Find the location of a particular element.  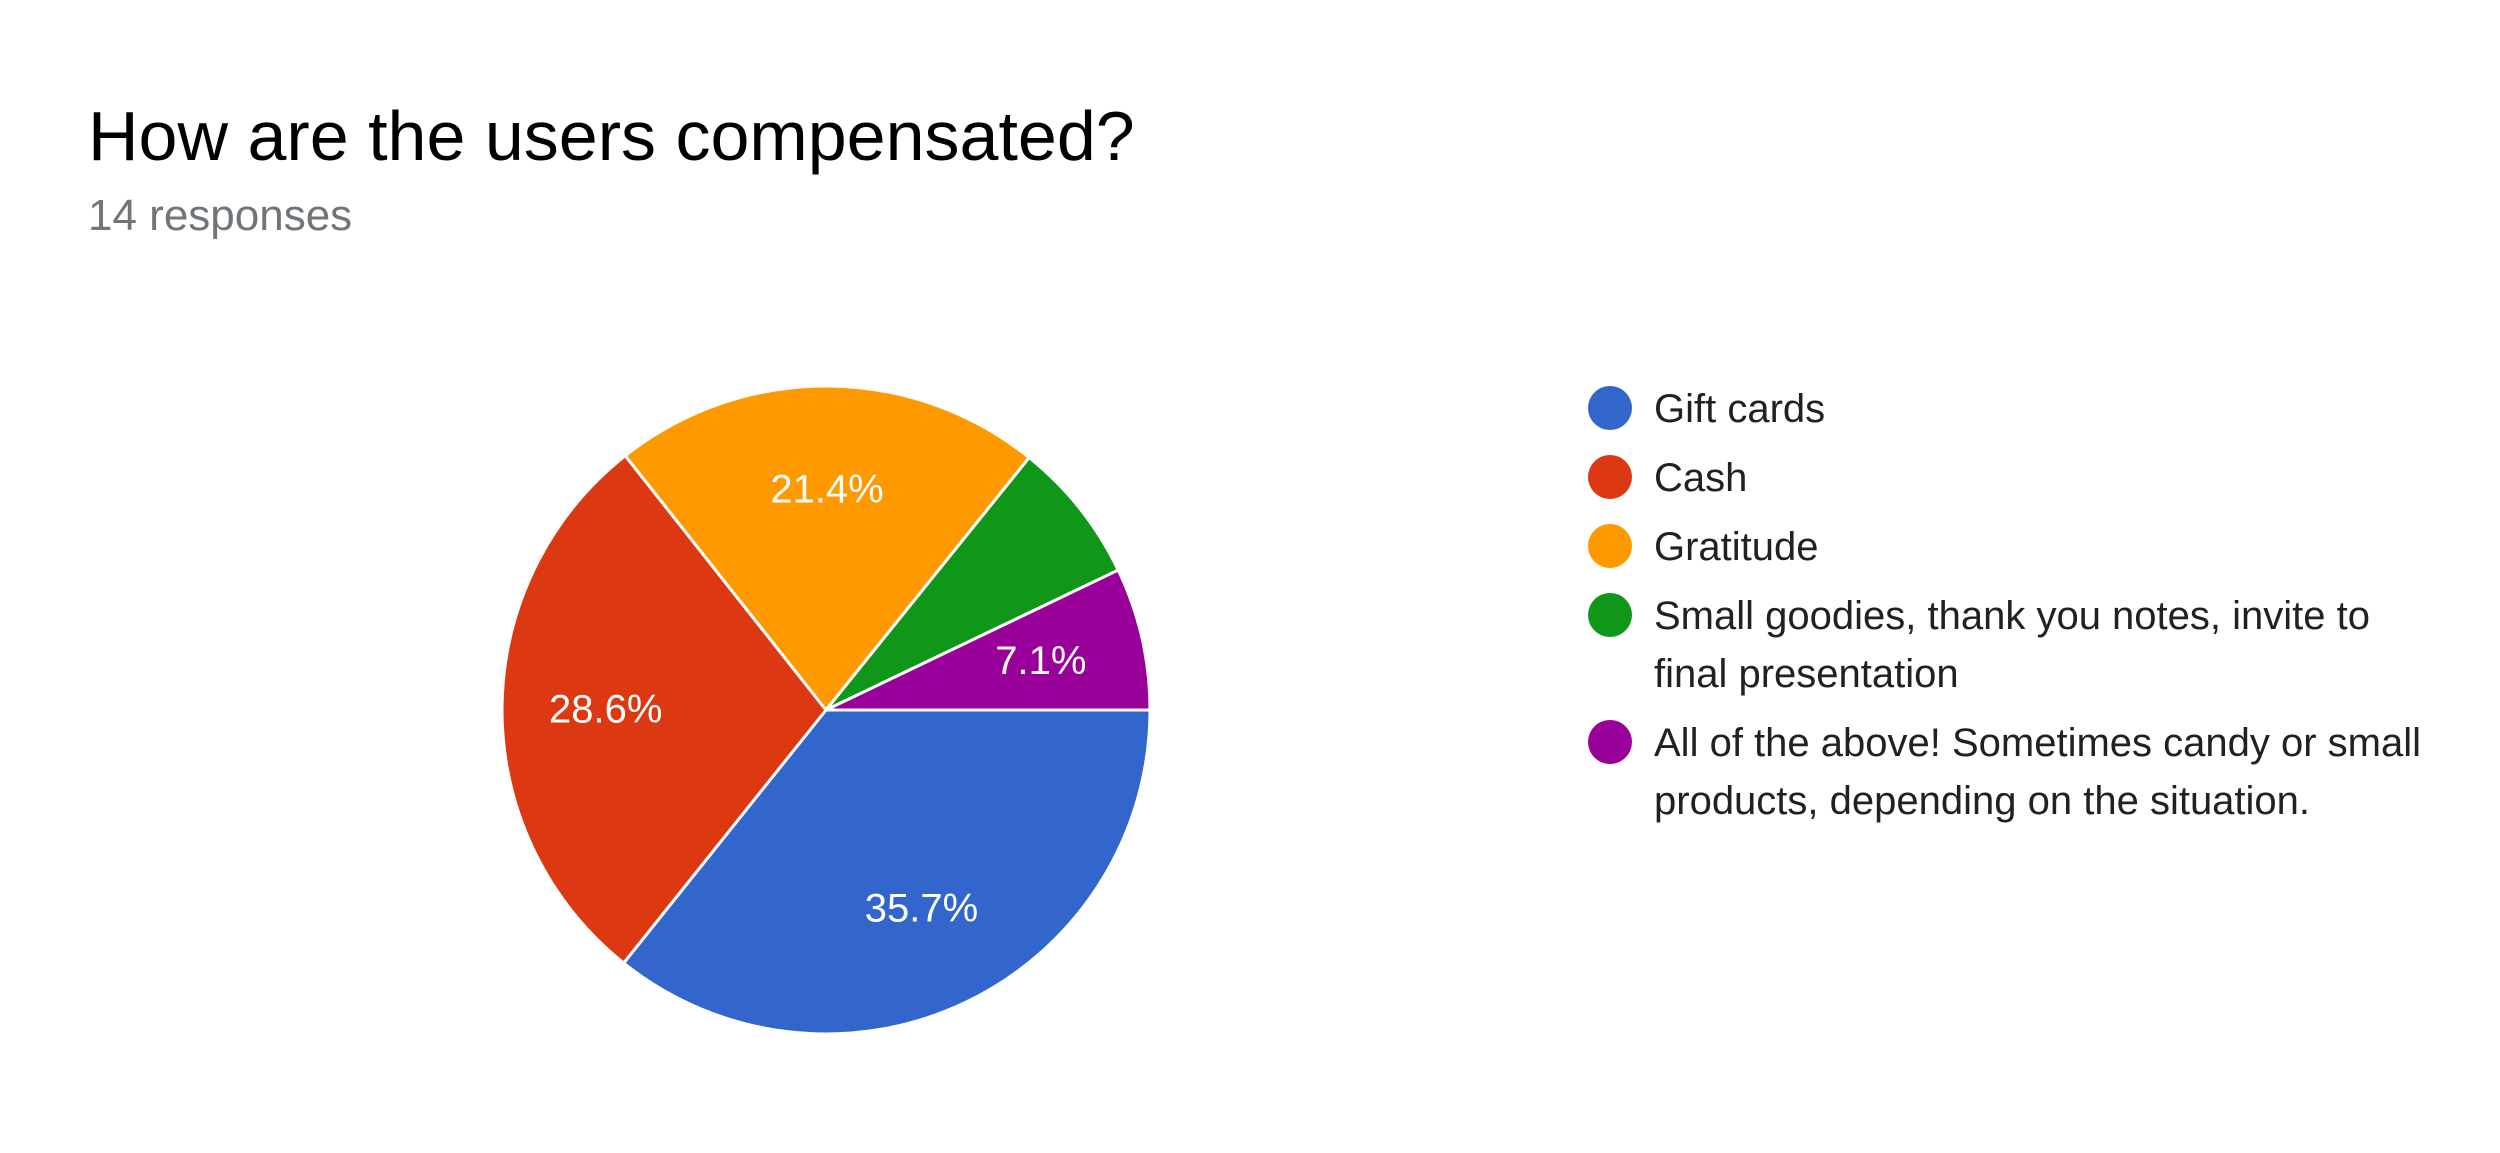

chart-title: How are the users compensated? is located at coordinates (611, 136).